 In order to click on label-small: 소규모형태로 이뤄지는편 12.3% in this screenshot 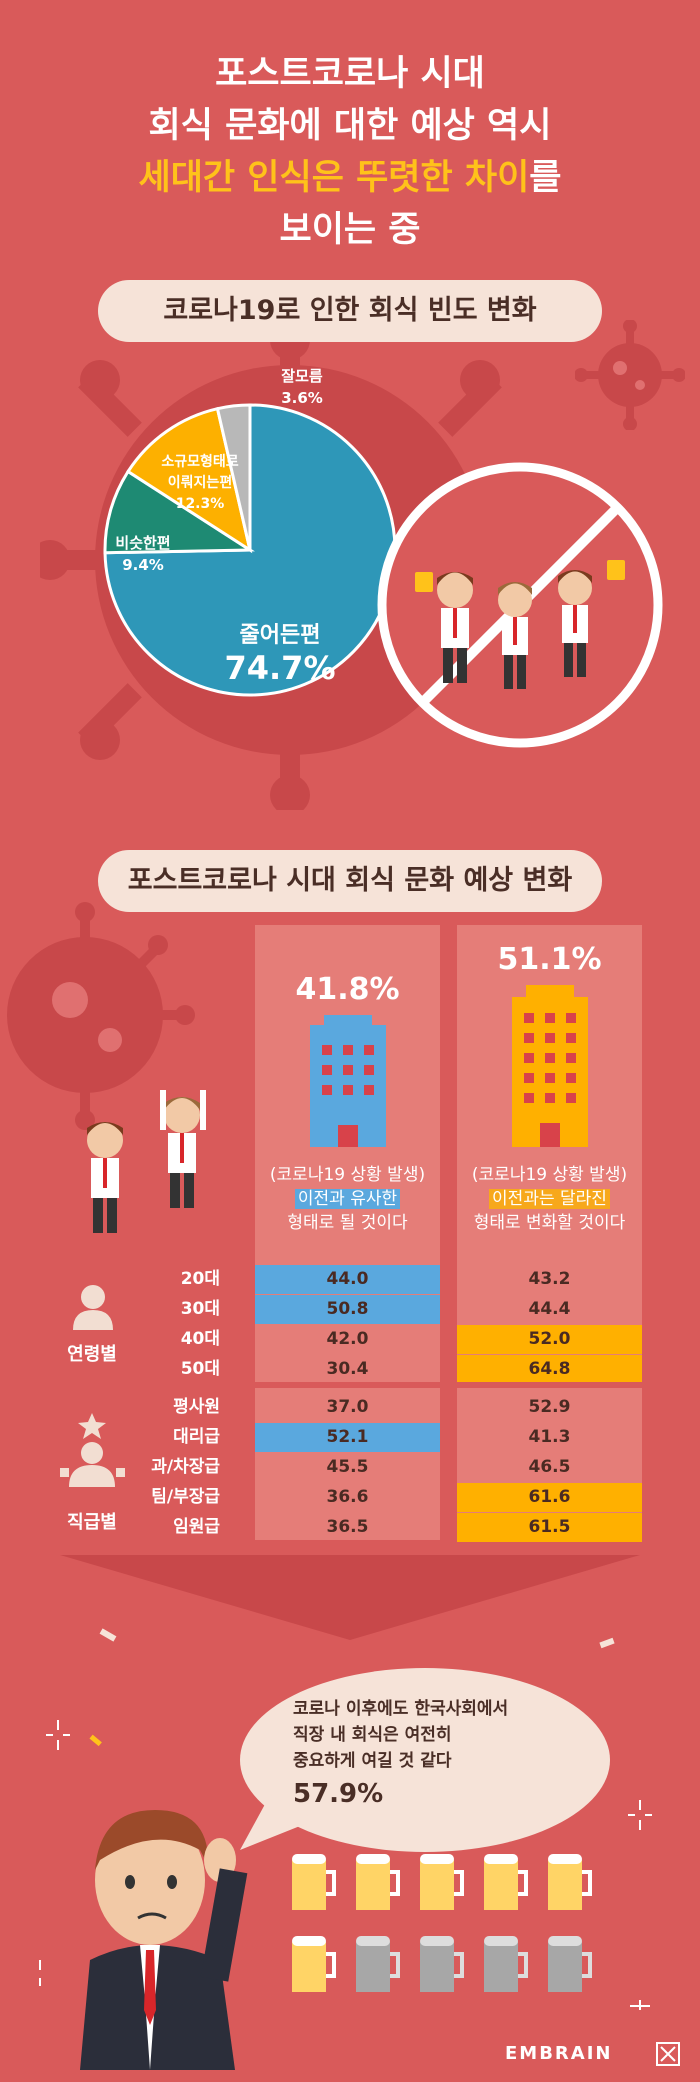, I will do `click(200, 483)`.